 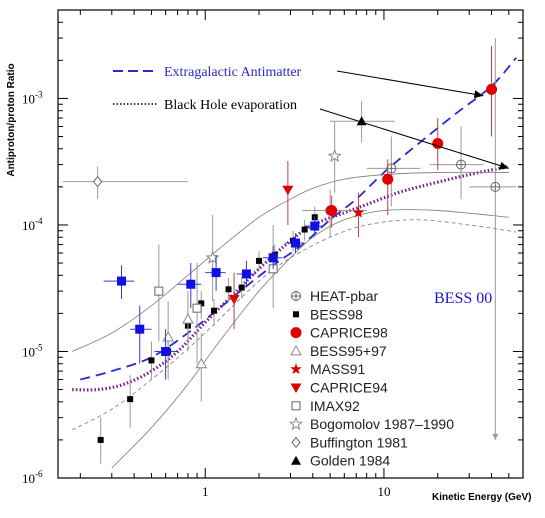 I want to click on legend-label: Buffington 1981, so click(x=359, y=442).